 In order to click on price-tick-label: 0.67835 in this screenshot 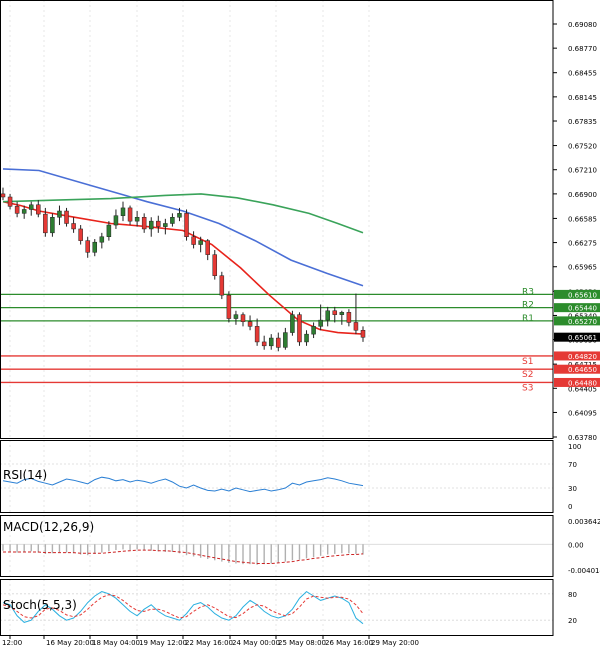, I will do `click(582, 122)`.